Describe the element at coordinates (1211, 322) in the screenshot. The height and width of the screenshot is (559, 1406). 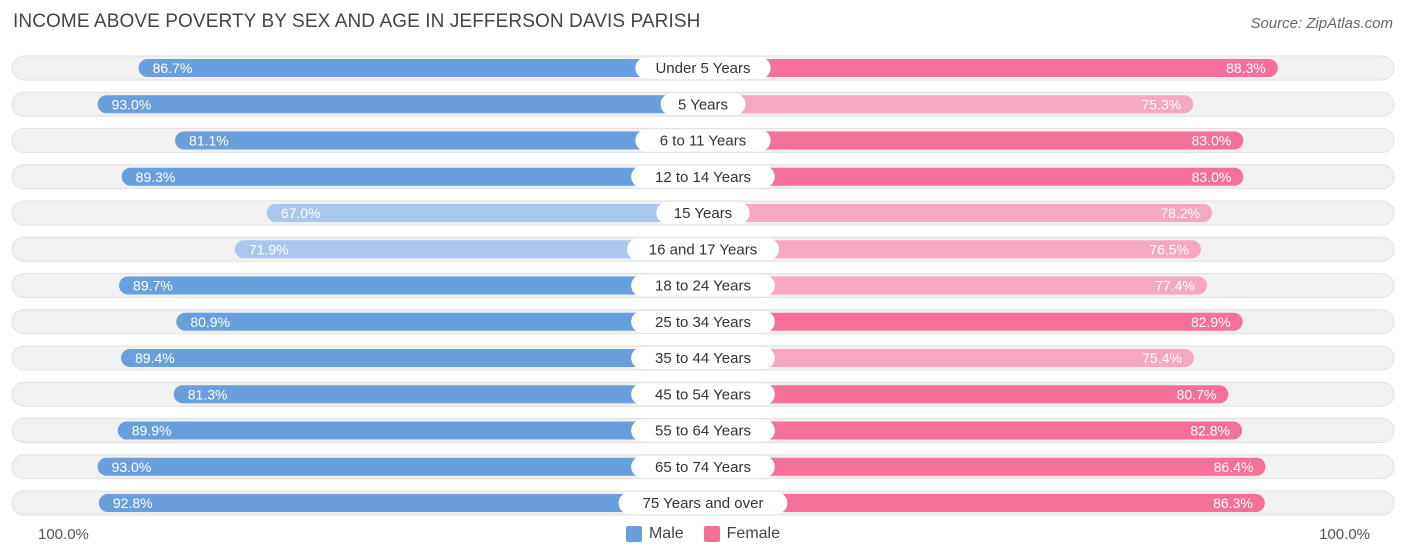
I see `value-label-female: 82.9%` at that location.